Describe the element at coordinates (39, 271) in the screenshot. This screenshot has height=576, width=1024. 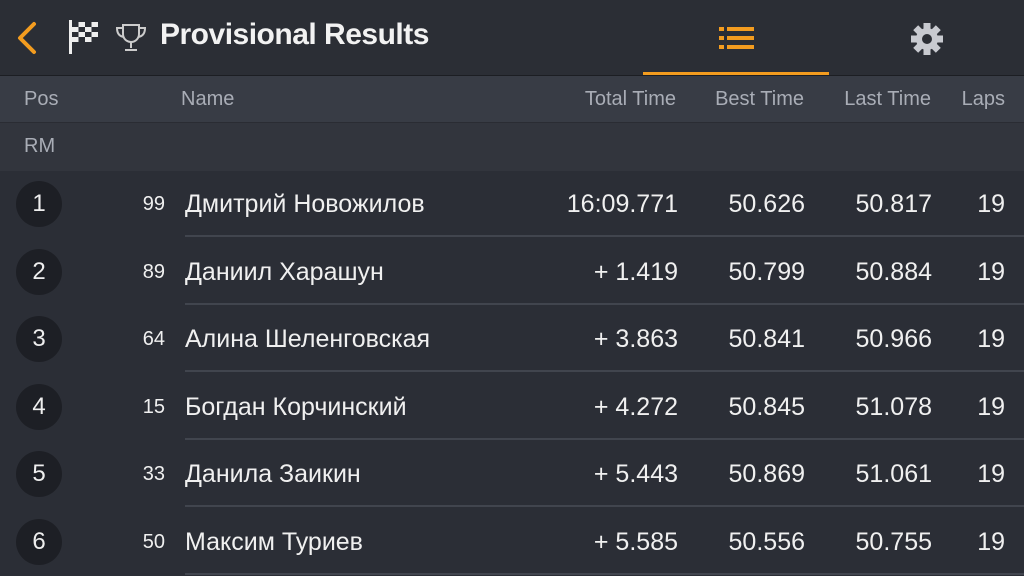
I see `position-badge: 2` at that location.